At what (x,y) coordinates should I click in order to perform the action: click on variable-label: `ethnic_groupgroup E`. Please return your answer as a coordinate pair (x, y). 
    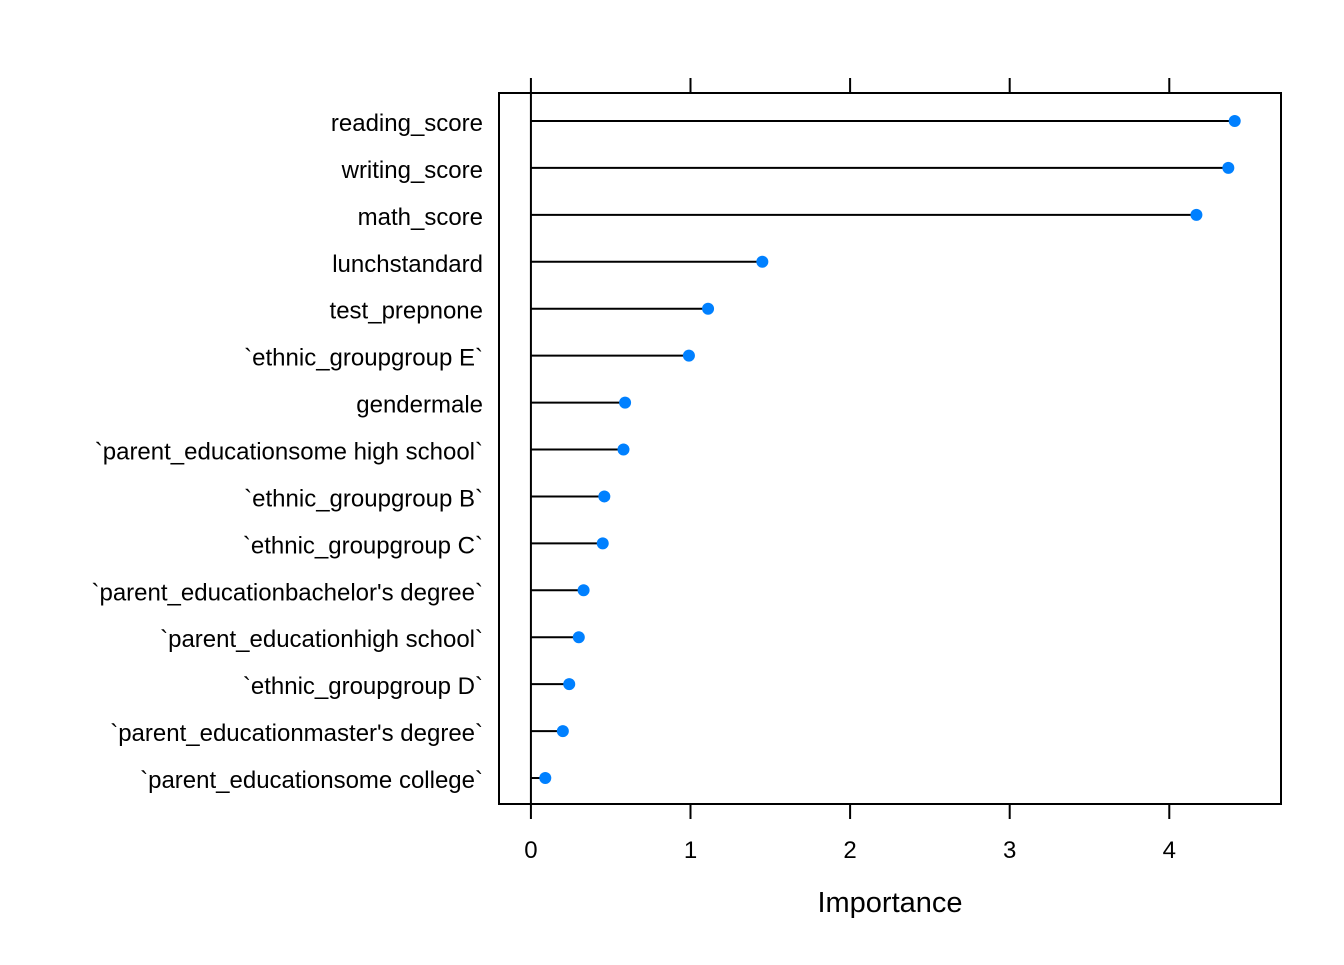
    Looking at the image, I should click on (363, 358).